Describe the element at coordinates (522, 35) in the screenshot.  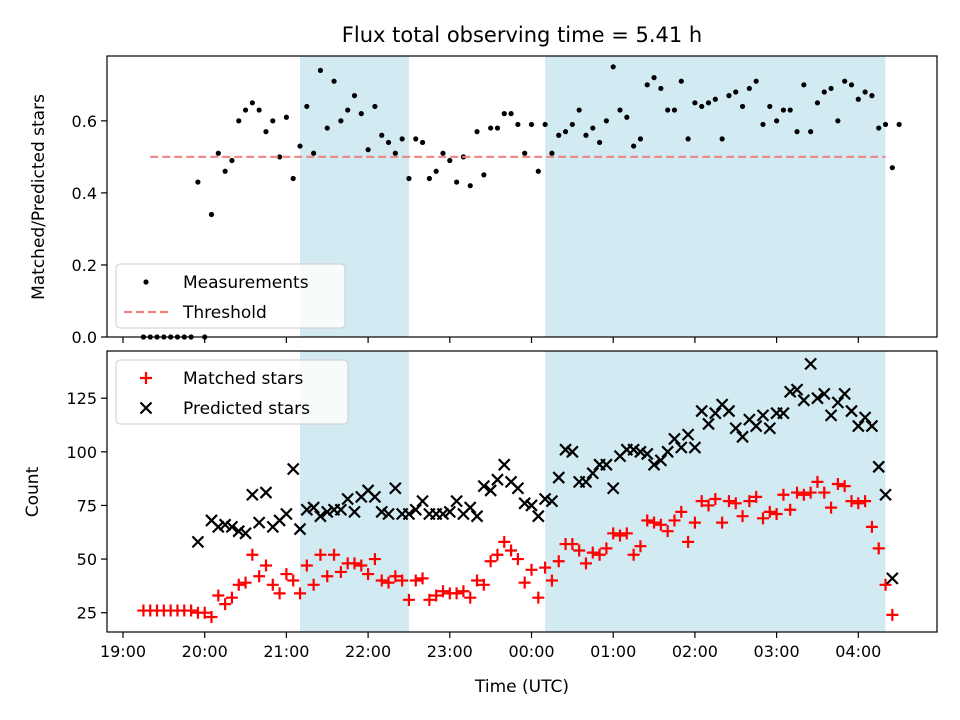
I see `chart-title: Flux total observing time = 5.41 h` at that location.